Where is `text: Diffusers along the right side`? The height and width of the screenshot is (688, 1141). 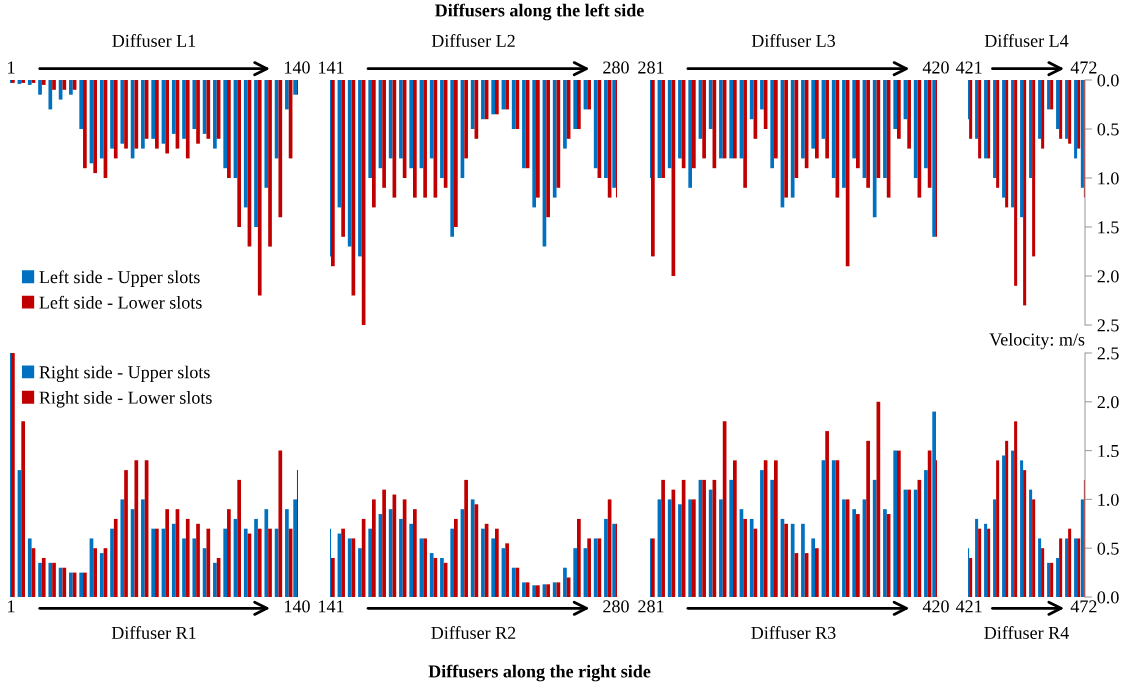 text: Diffusers along the right side is located at coordinates (539, 673).